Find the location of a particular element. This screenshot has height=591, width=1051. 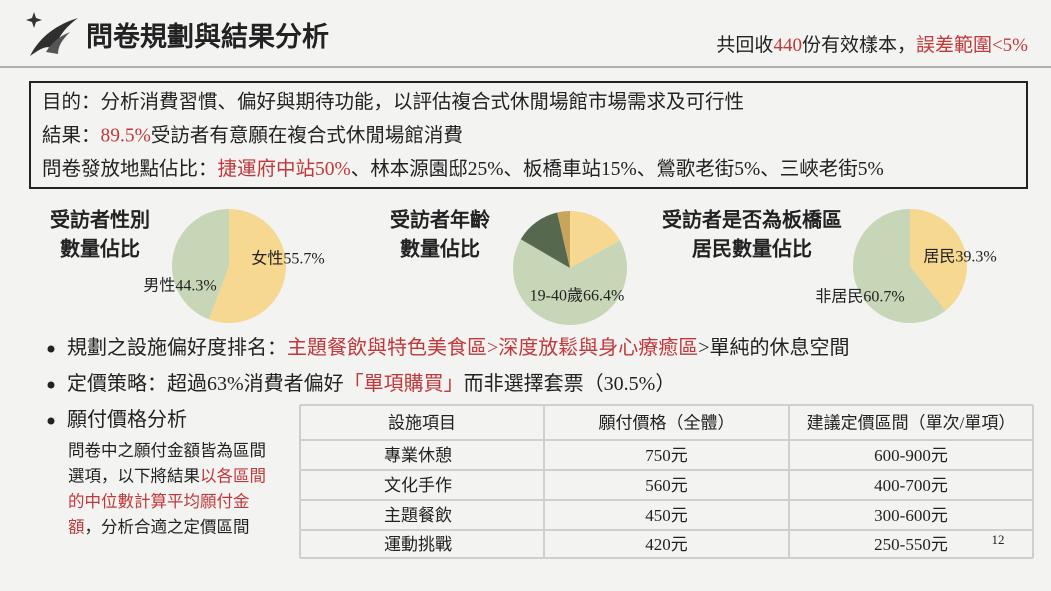

bullet-text: 規劃之設施偏好度排名：主題餐飲與特色美食區>深度放鬆與身心療癒區>單純的休息空間 is located at coordinates (458, 347).